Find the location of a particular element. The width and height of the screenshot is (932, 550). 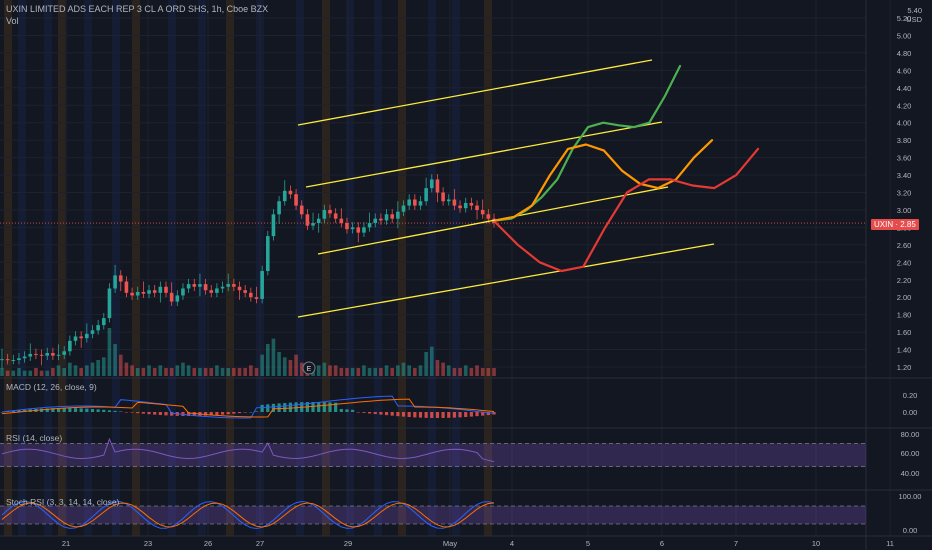

price-tick: 4.00 is located at coordinates (904, 123).